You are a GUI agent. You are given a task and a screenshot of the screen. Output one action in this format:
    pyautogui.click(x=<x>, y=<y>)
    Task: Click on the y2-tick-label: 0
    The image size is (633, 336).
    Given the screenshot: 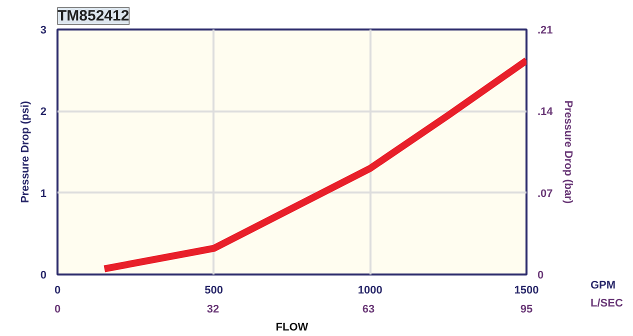 What is the action you would take?
    pyautogui.click(x=541, y=276)
    